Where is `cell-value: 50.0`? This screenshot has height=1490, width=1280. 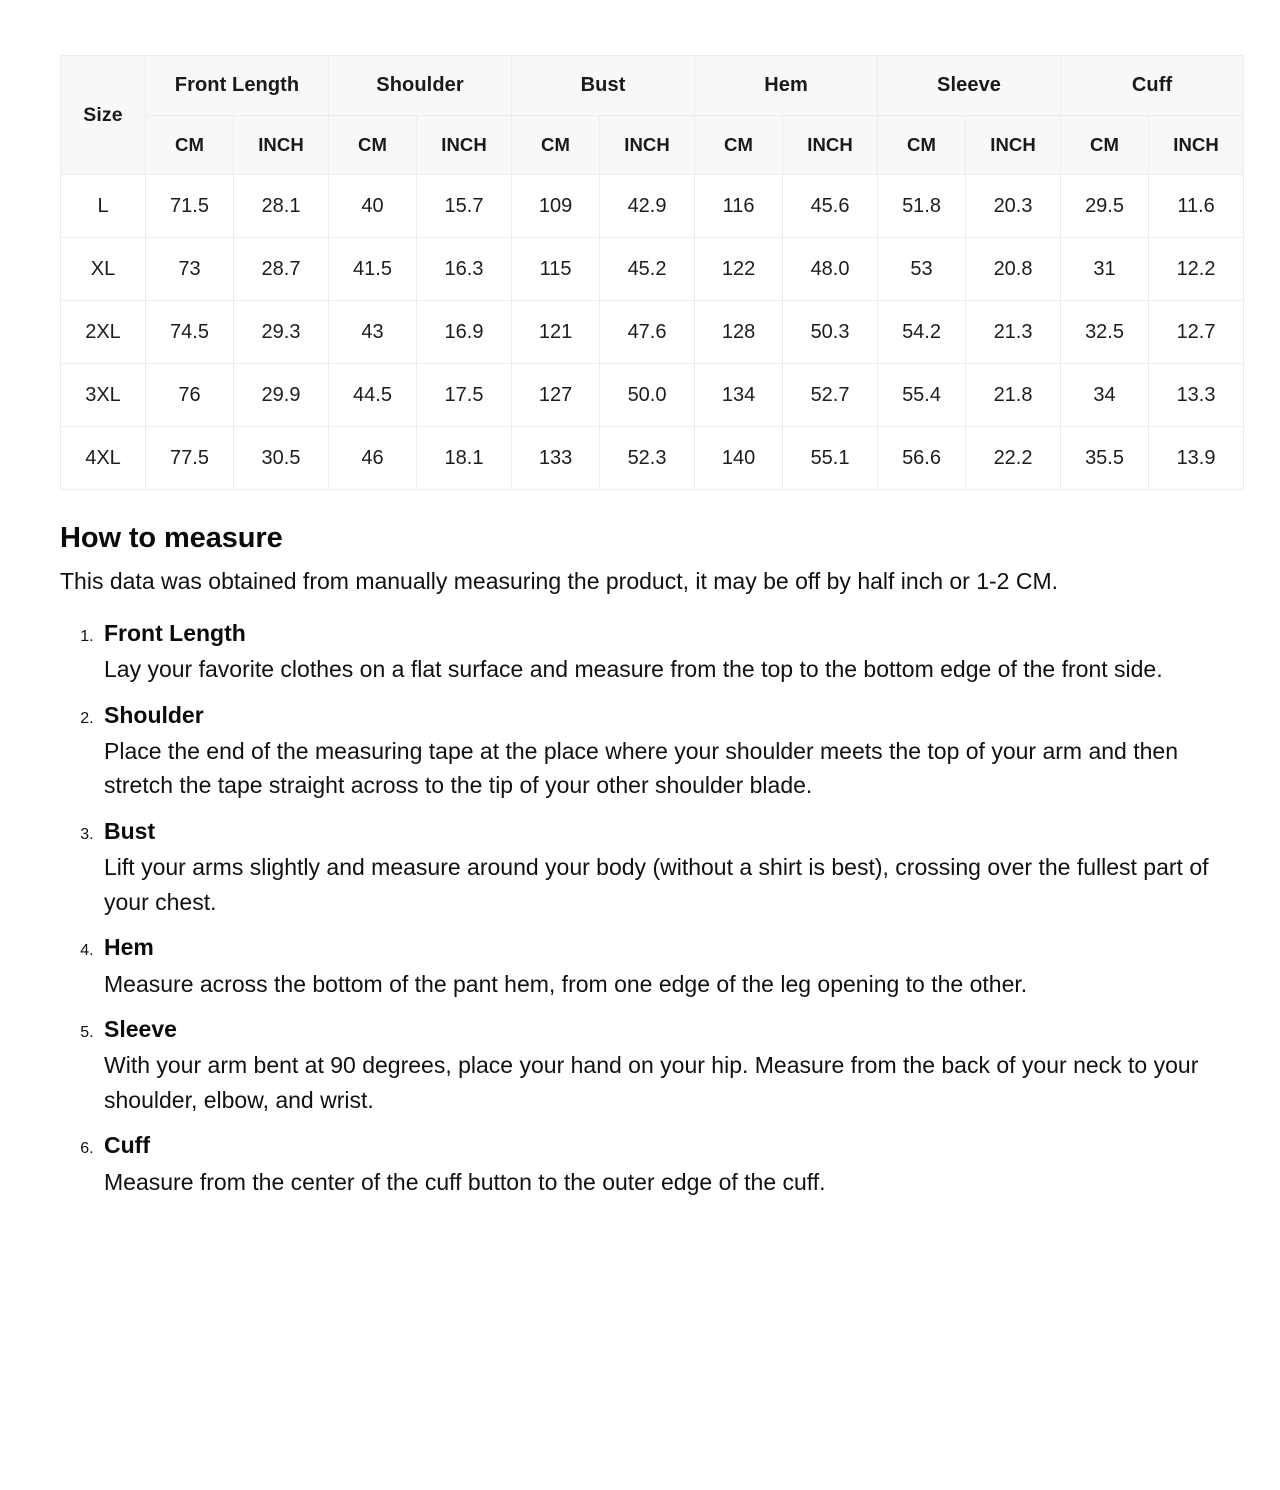
cell-value: 50.0 is located at coordinates (647, 395).